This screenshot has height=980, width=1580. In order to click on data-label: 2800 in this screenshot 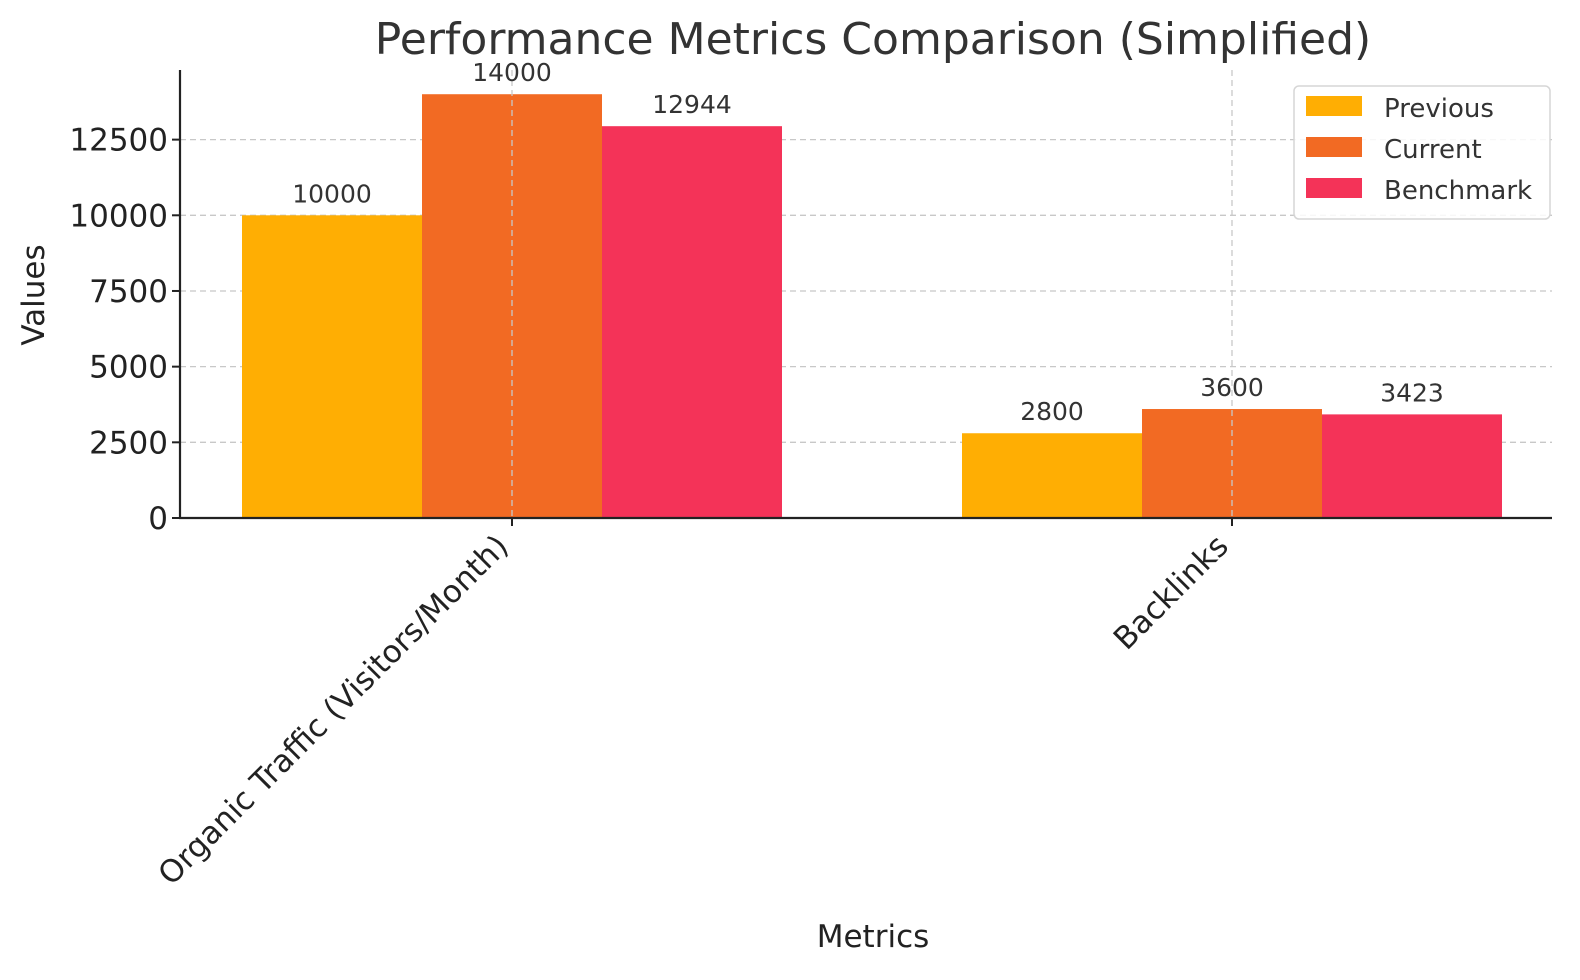, I will do `click(1052, 411)`.